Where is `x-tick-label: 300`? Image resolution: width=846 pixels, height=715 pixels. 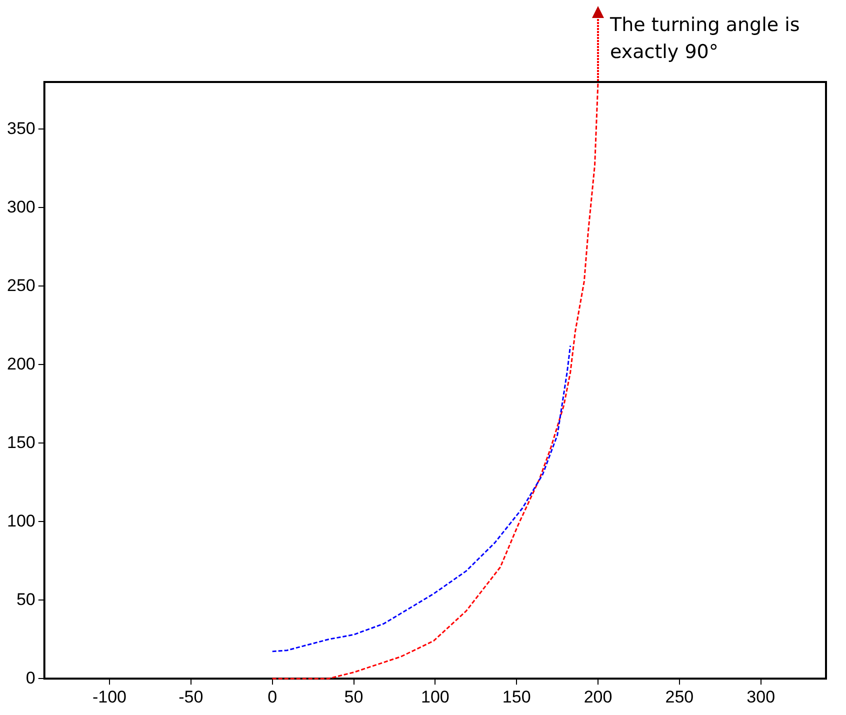
x-tick-label: 300 is located at coordinates (761, 696).